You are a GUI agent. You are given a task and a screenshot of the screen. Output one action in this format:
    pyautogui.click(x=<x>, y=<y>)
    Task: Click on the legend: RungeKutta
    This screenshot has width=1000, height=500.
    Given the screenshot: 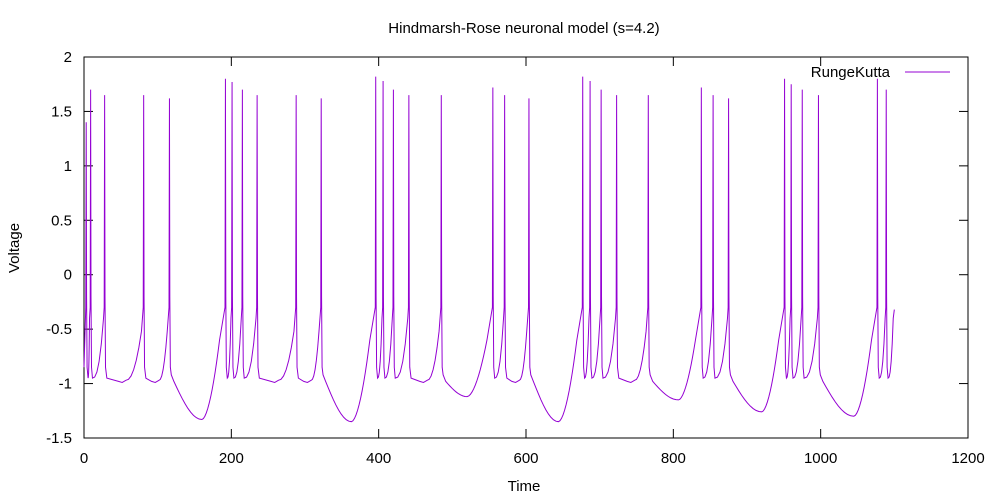 What is the action you would take?
    pyautogui.click(x=880, y=72)
    